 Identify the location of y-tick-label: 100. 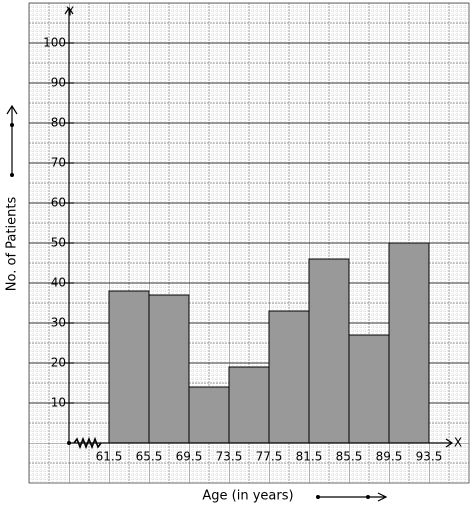
(54, 43).